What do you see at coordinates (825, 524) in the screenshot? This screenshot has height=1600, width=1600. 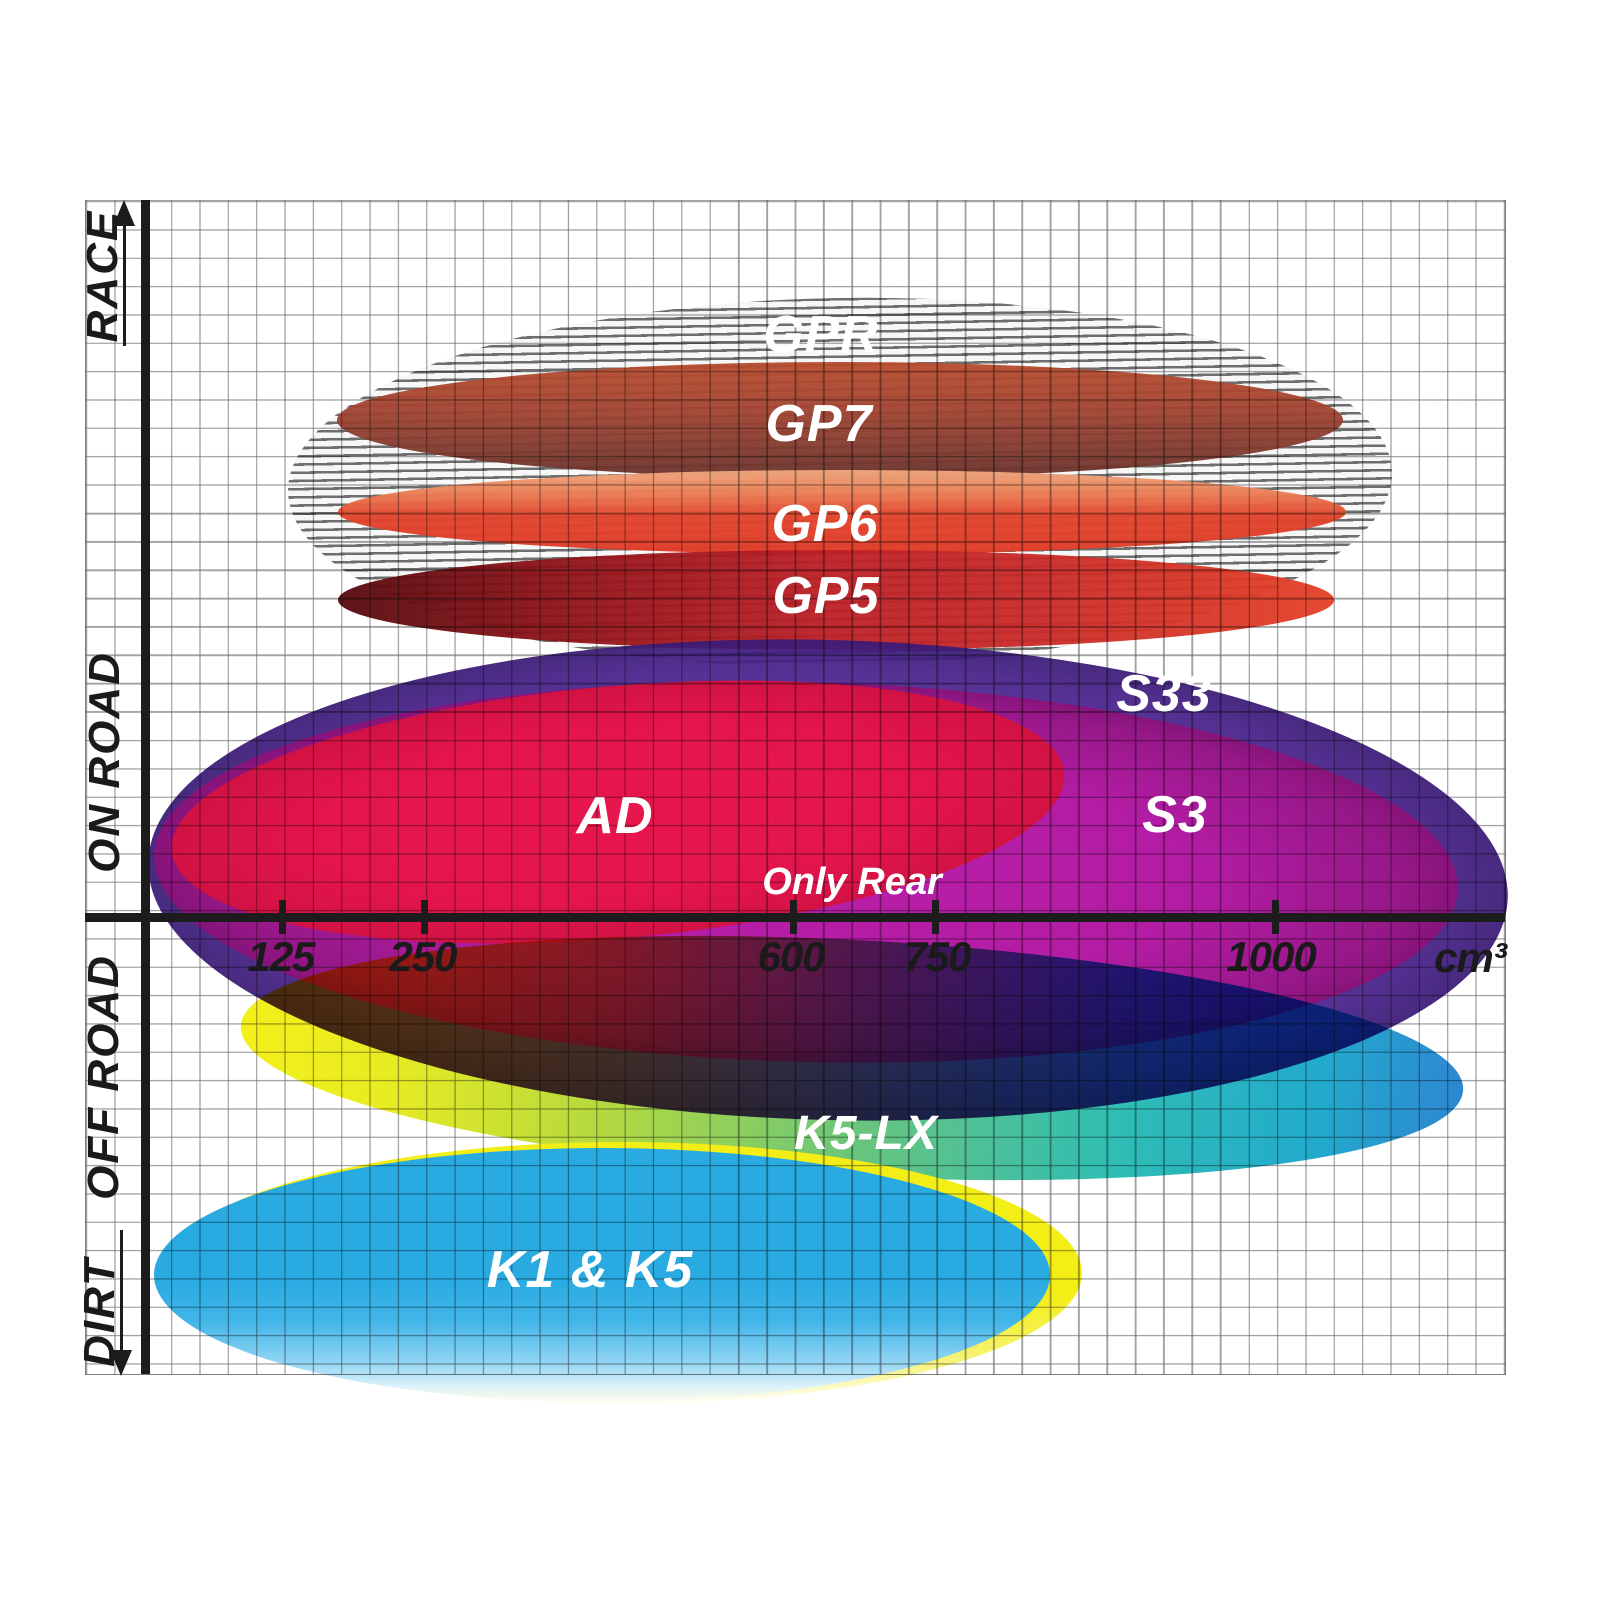 I see `region-label-gp6: GP6` at bounding box center [825, 524].